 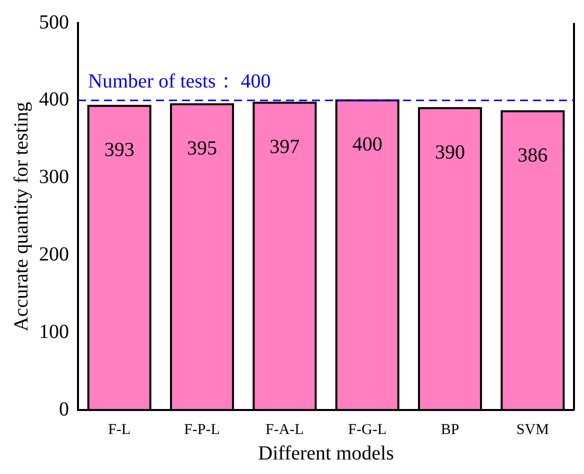 I want to click on data-label: 395, so click(x=202, y=149).